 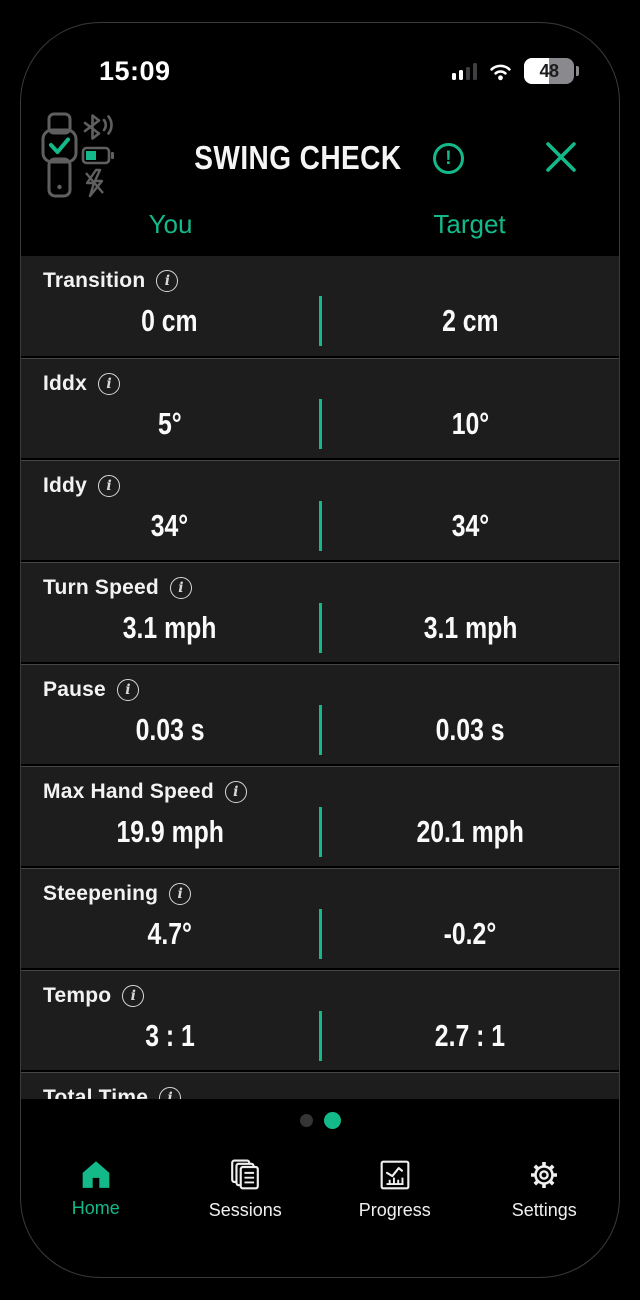 What do you see at coordinates (59, 145) in the screenshot?
I see `check-icon` at bounding box center [59, 145].